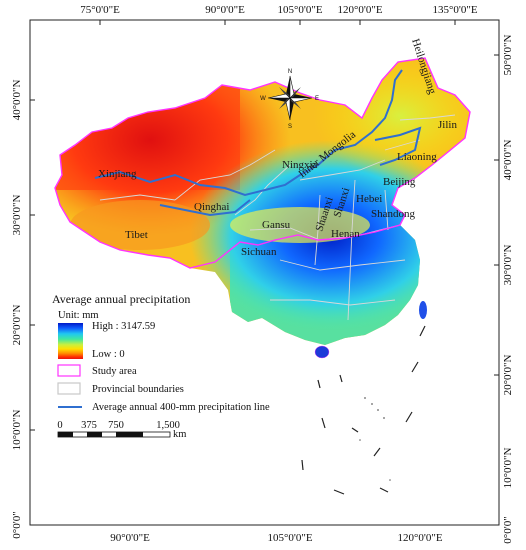 The image size is (526, 550). Describe the element at coordinates (399, 182) in the screenshot. I see `label-beijing: Beijing` at that location.